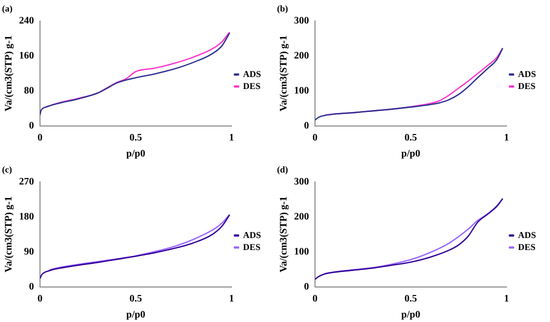 The width and height of the screenshot is (550, 322). I want to click on chart-title: (b), so click(282, 9).